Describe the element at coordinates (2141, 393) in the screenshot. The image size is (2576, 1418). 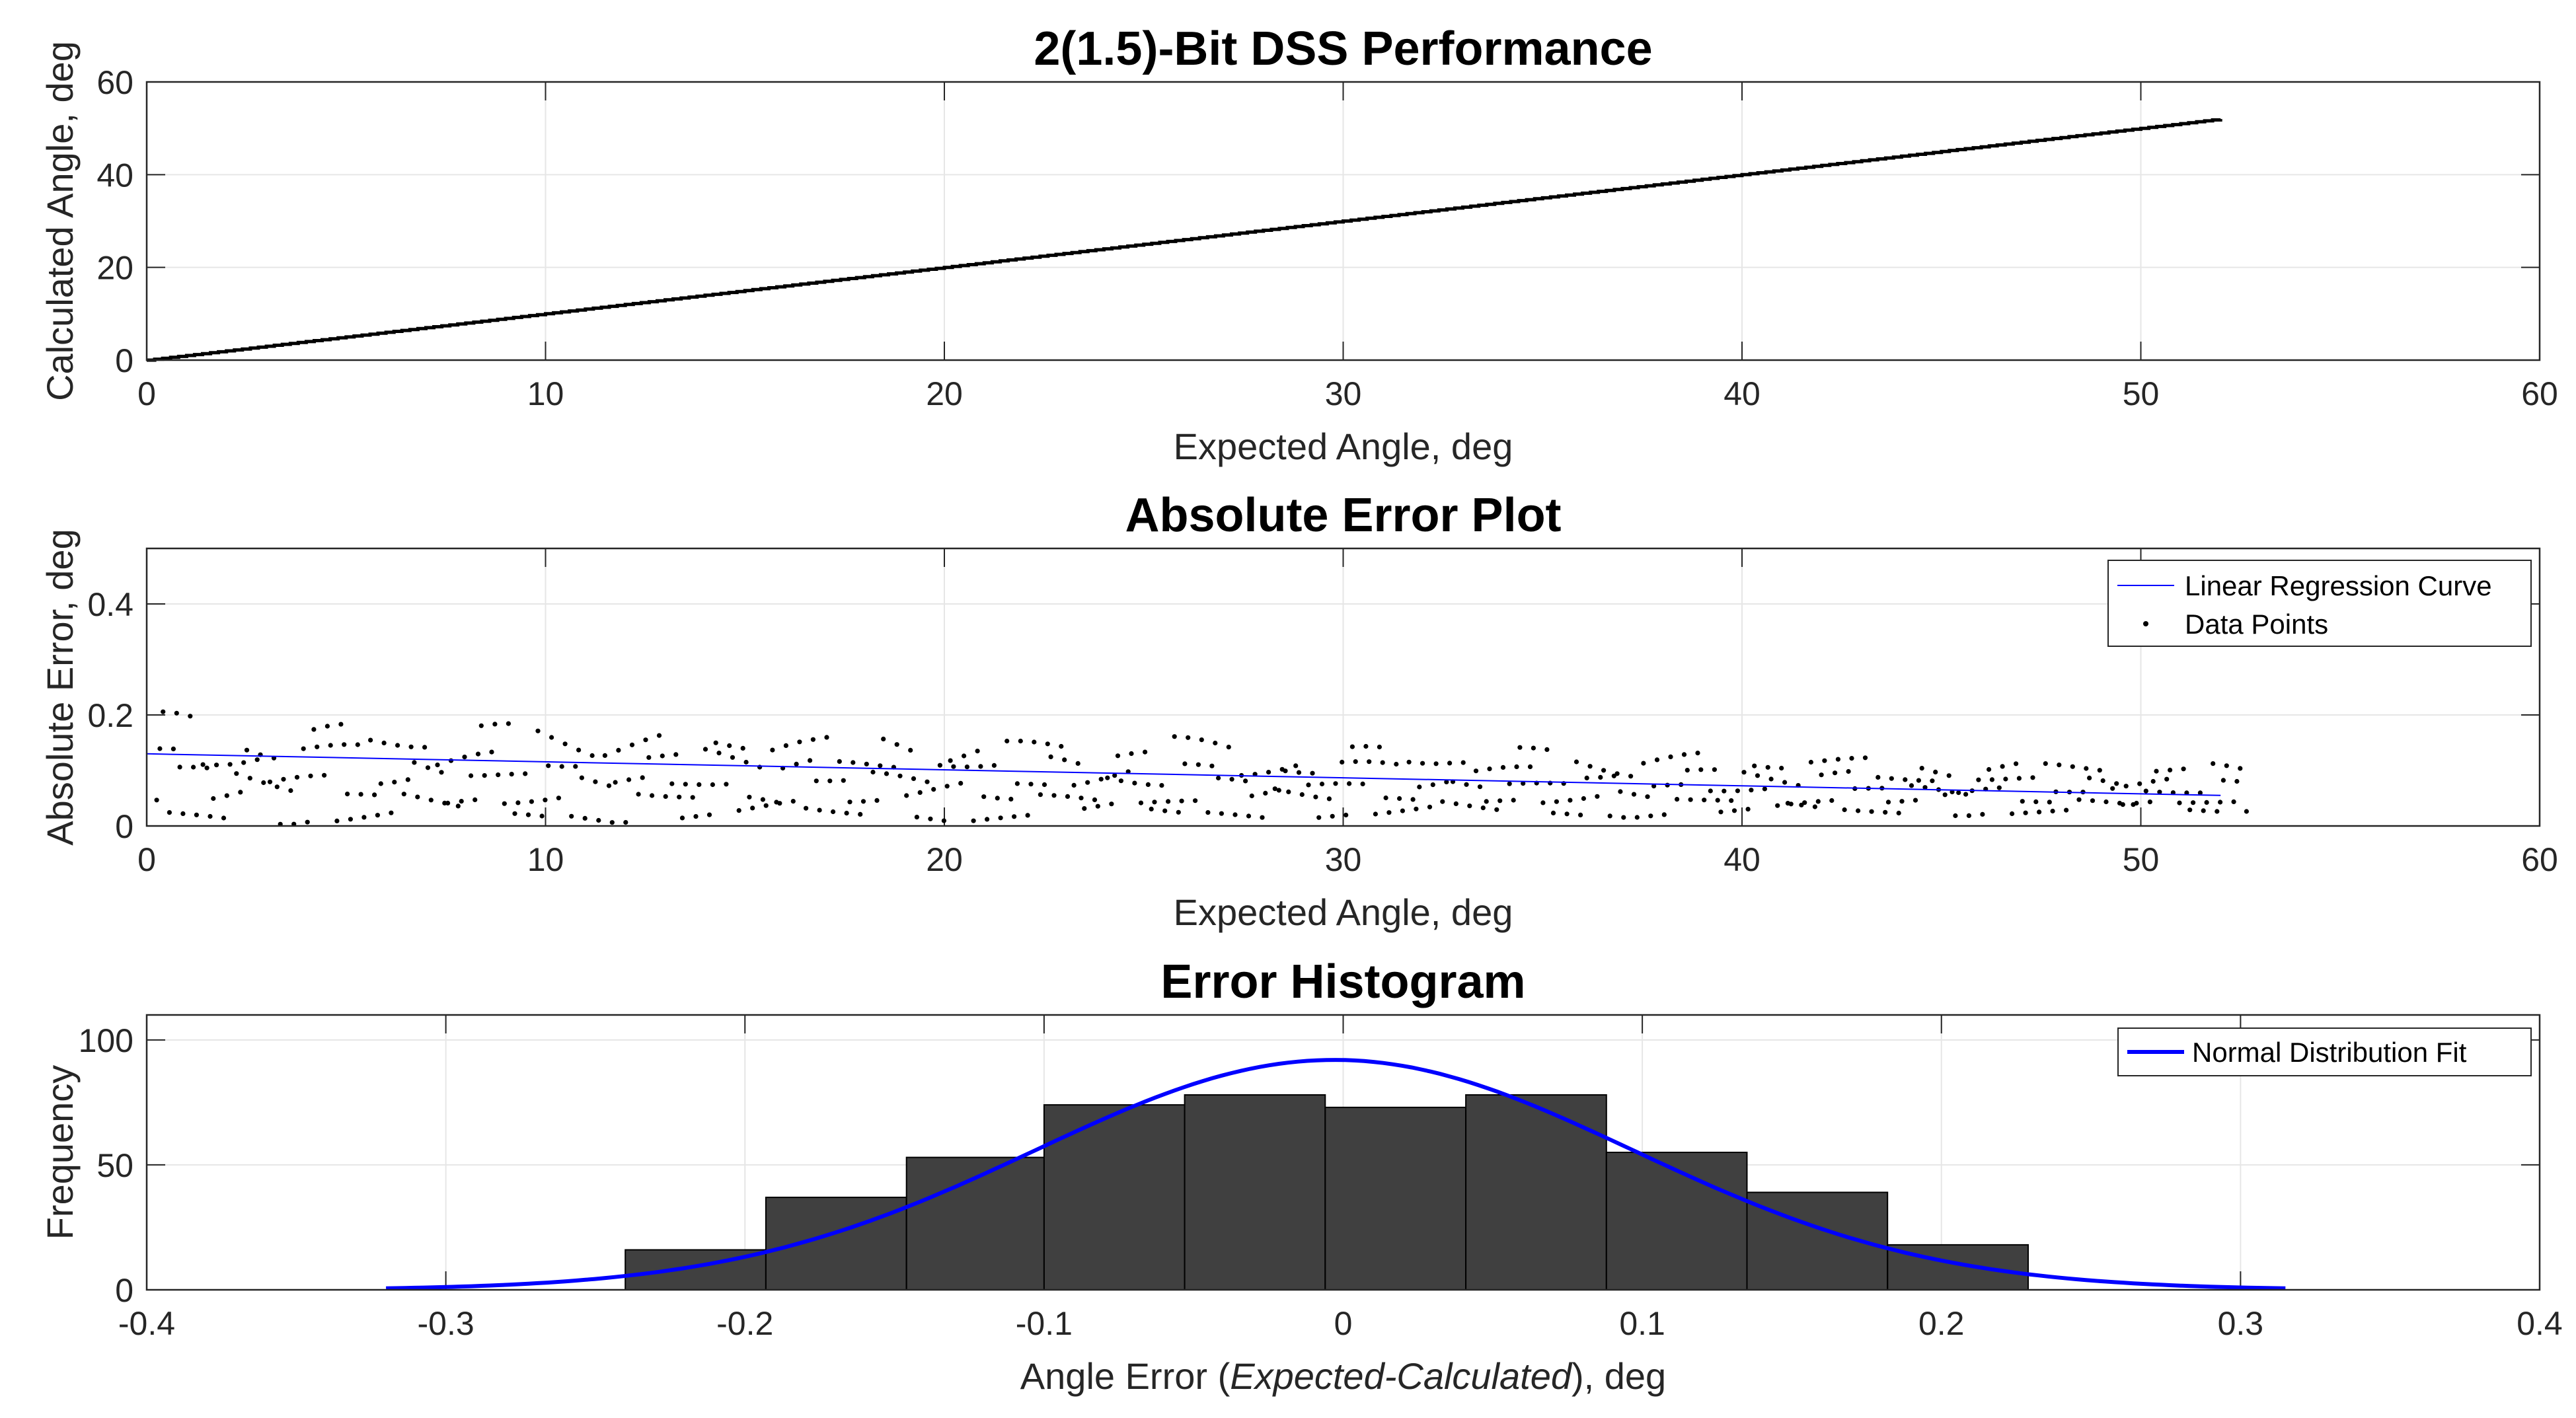
I see `x-tick-label: 50` at that location.